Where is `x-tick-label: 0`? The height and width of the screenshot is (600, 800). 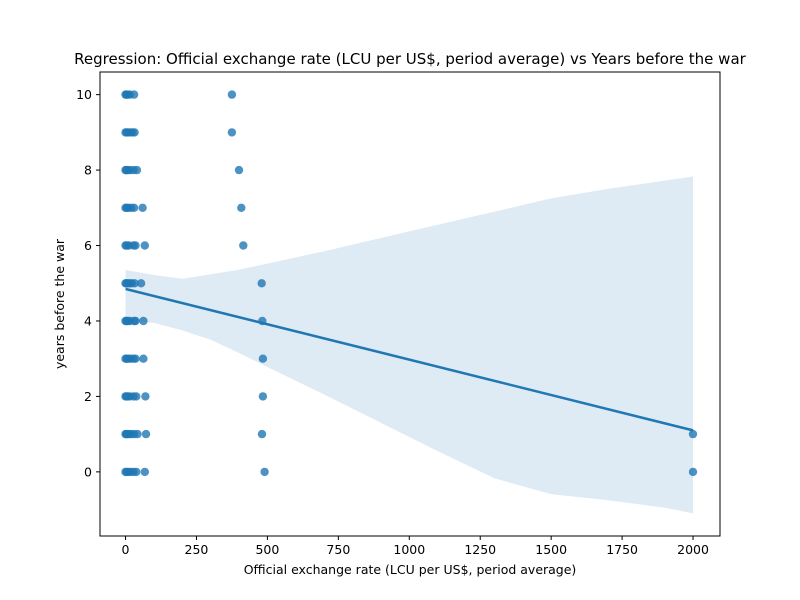
x-tick-label: 0 is located at coordinates (126, 549).